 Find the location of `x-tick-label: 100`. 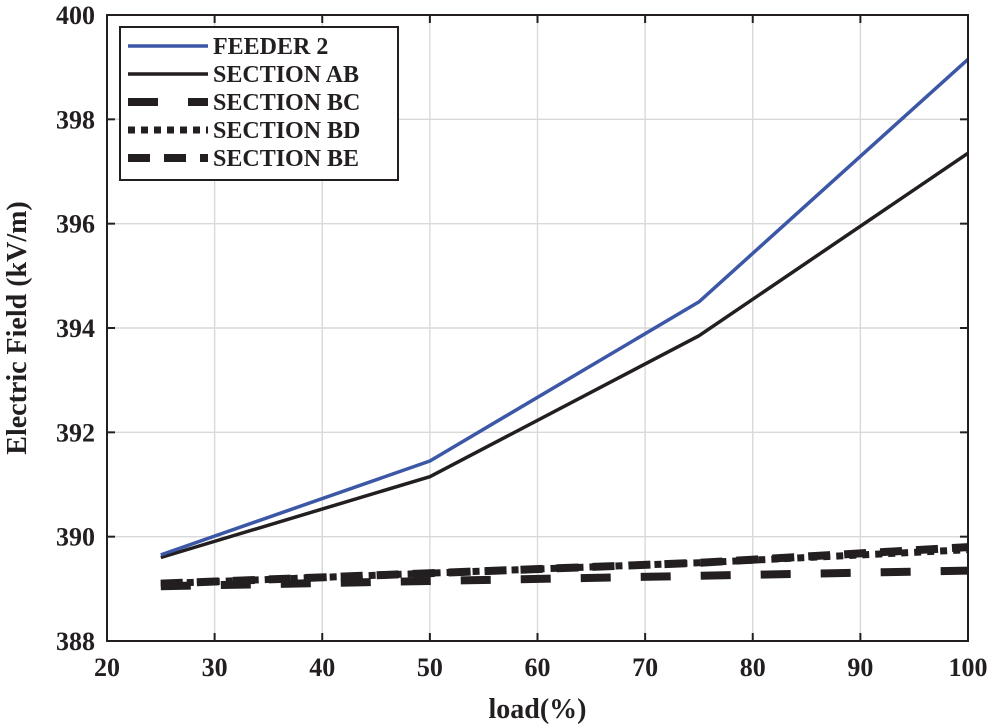

x-tick-label: 100 is located at coordinates (968, 667).